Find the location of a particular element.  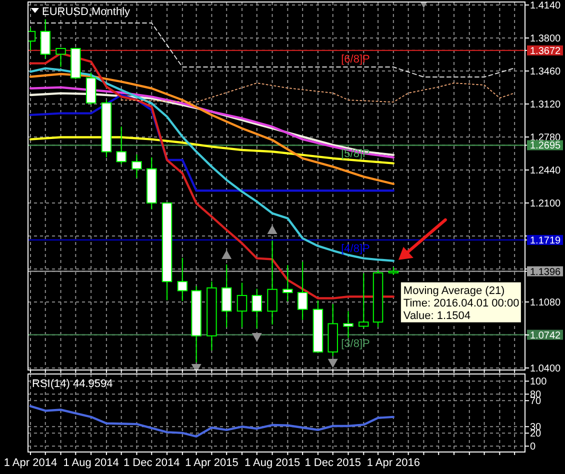

y-tick-label: 1.3120 is located at coordinates (546, 104).